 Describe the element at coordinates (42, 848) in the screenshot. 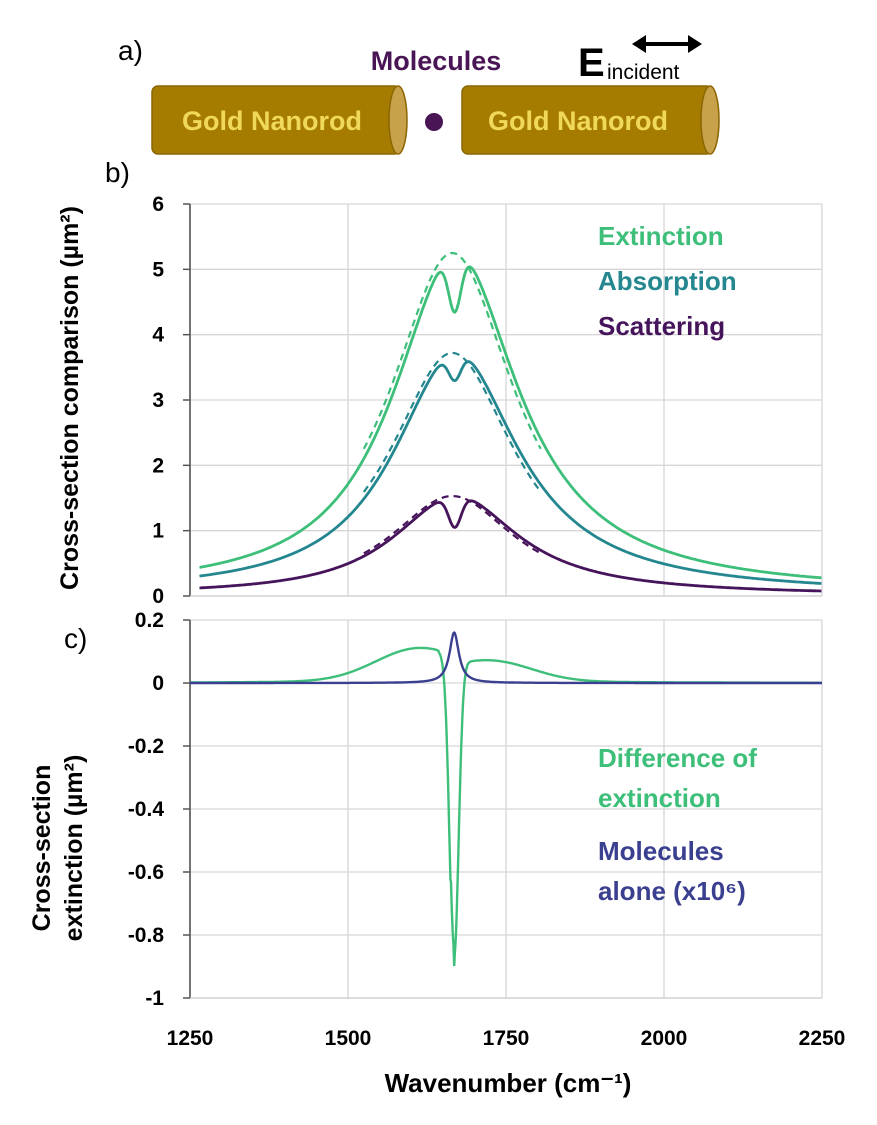

I see `panel-c-ylabel-line1: Cross-section` at that location.